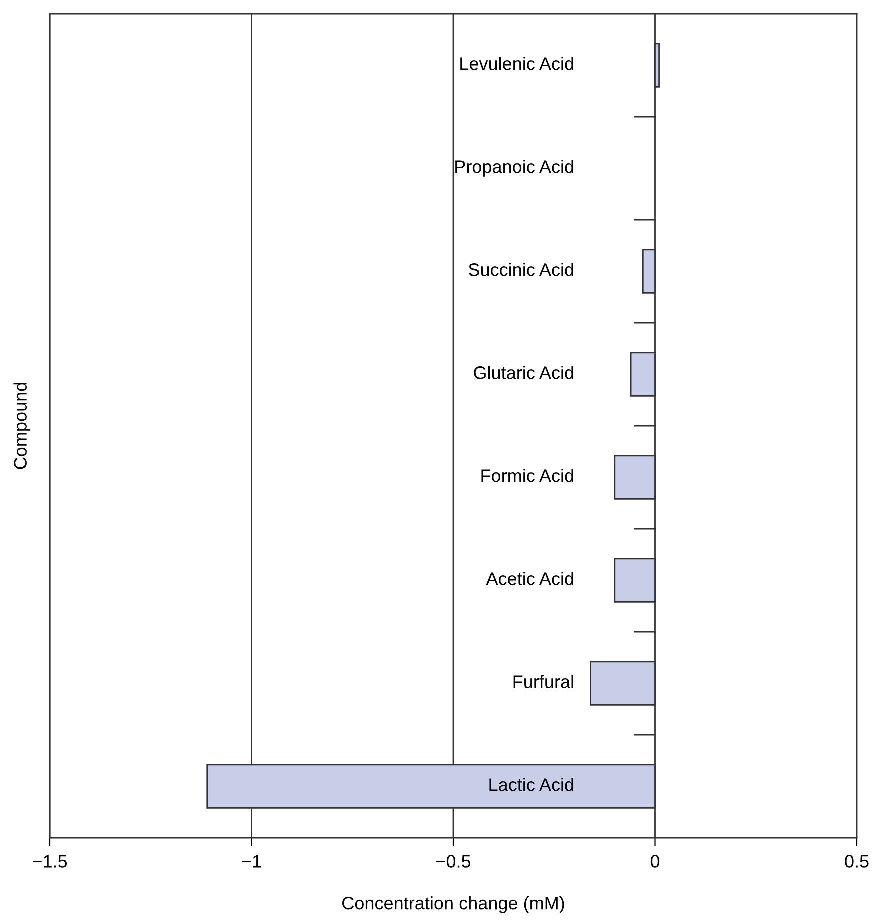 The image size is (873, 923). Describe the element at coordinates (453, 861) in the screenshot. I see `x-tick-label: −0.5` at that location.